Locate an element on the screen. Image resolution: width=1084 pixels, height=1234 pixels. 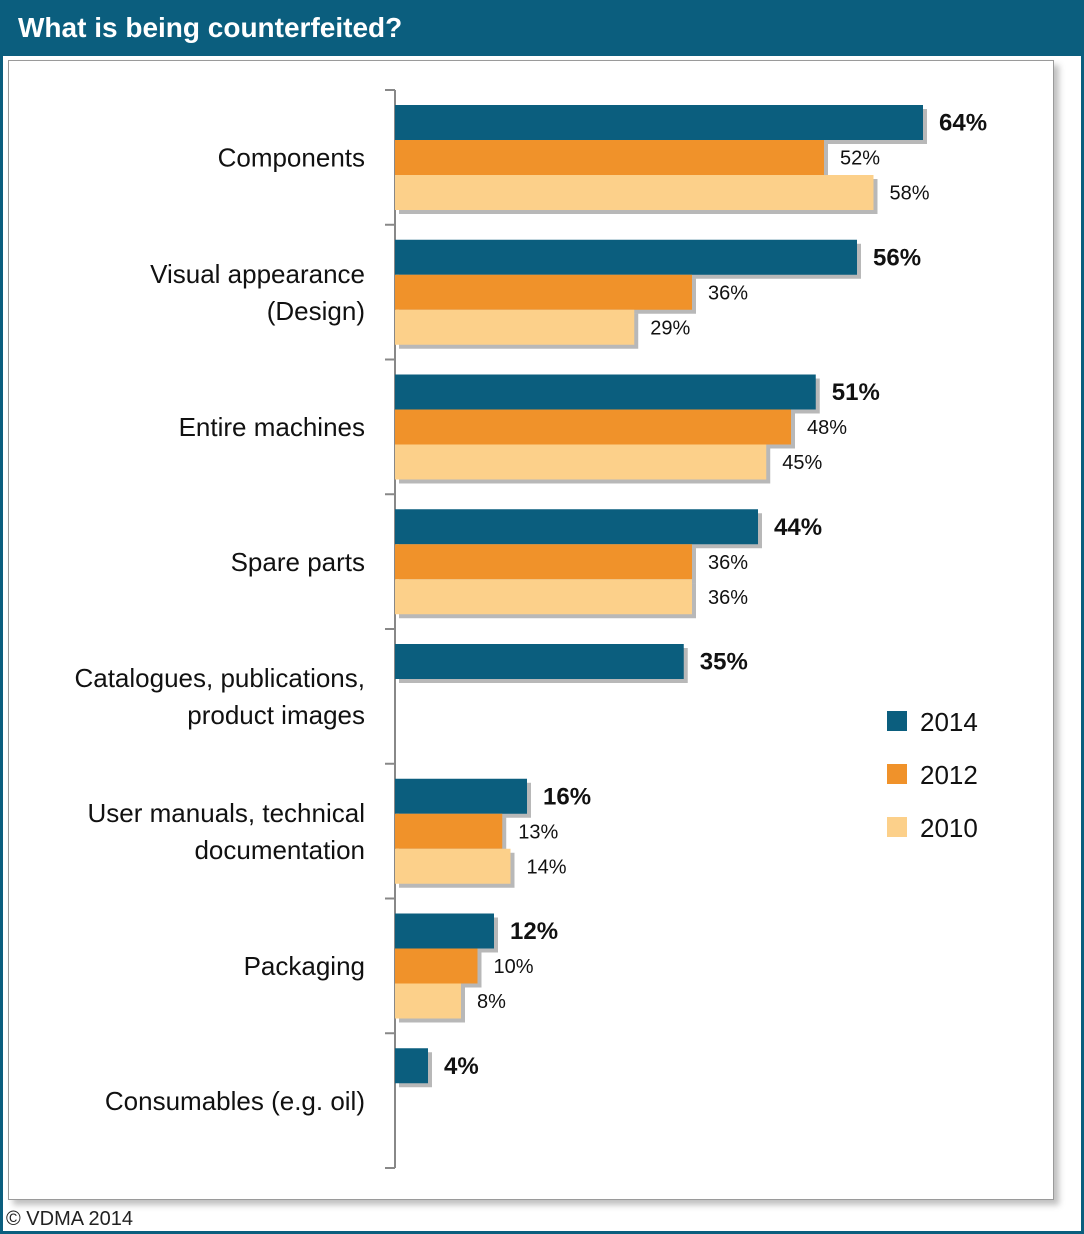
legend-swatch-2014 is located at coordinates (897, 721).